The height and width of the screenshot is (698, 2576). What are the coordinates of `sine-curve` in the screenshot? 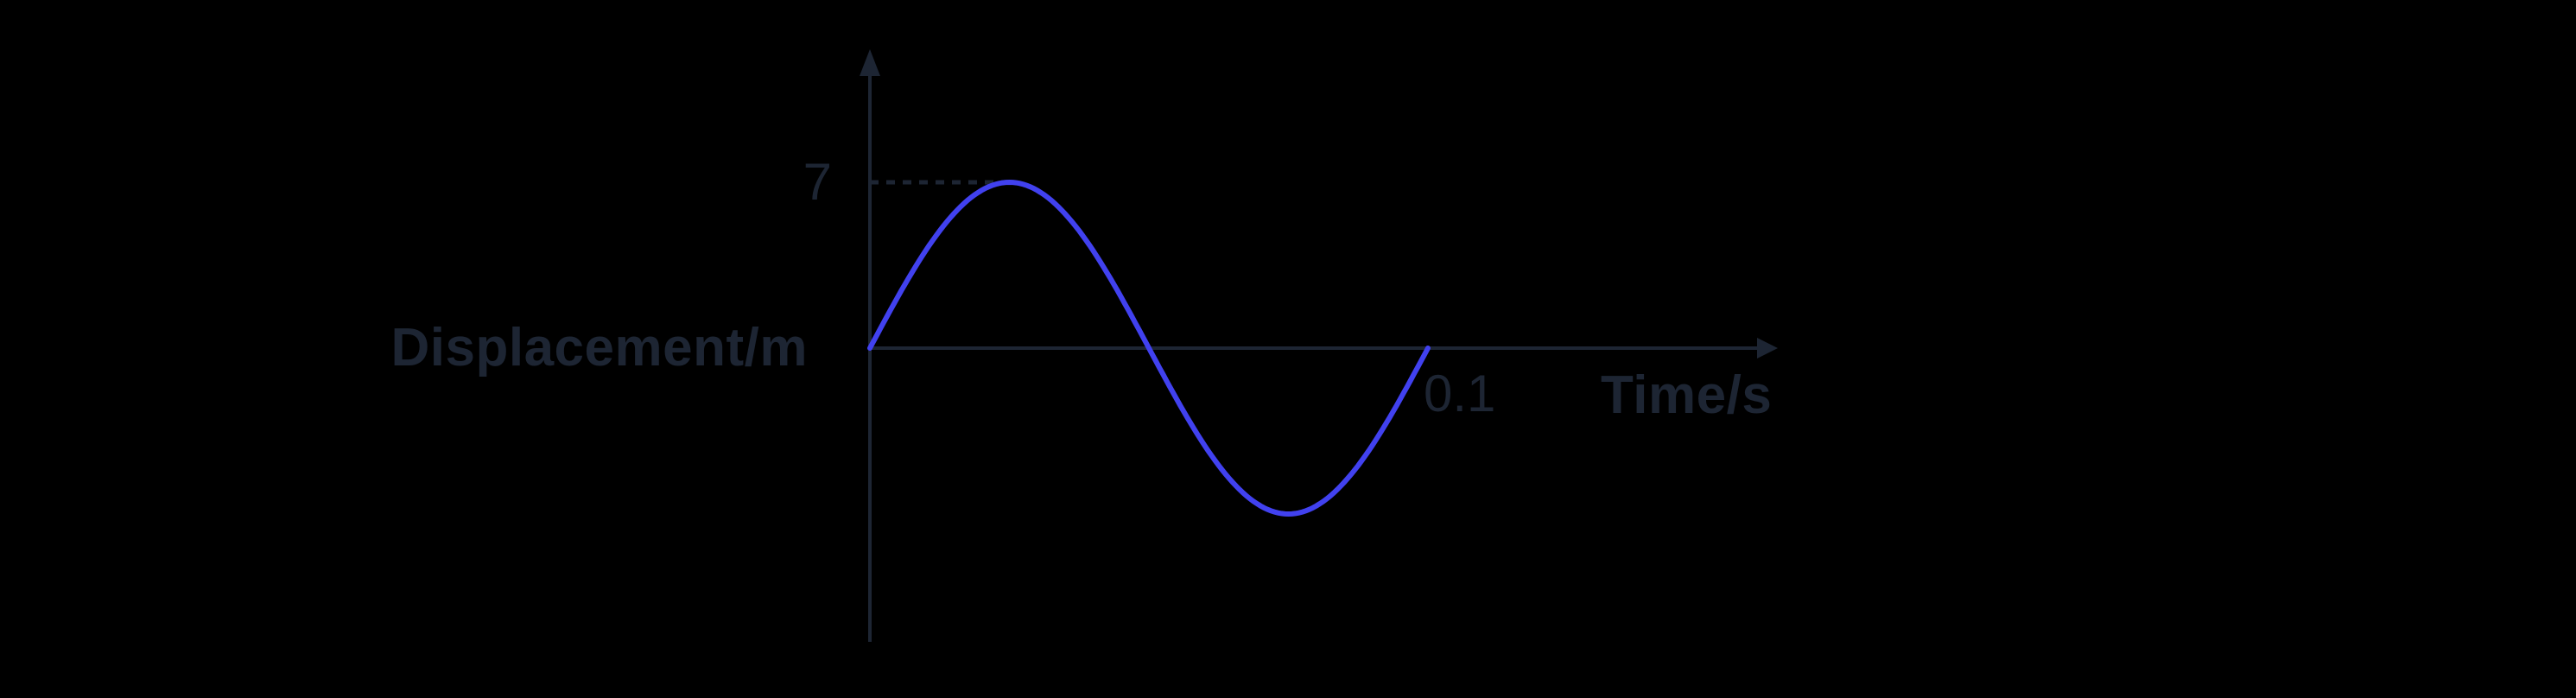 It's located at (1149, 348).